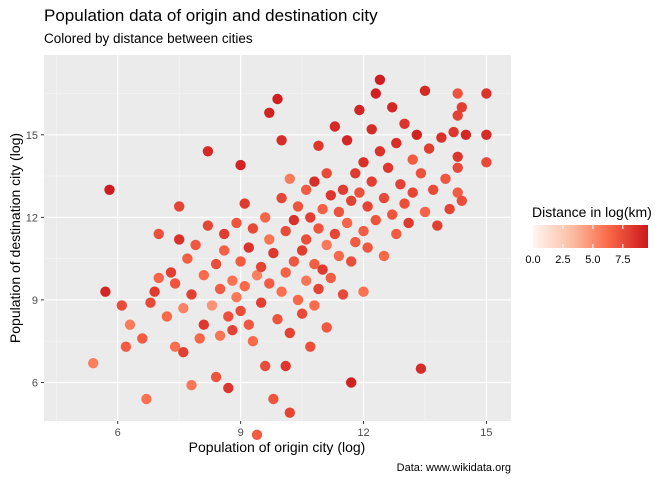 The image size is (672, 480). I want to click on x-tick-label: 15, so click(486, 433).